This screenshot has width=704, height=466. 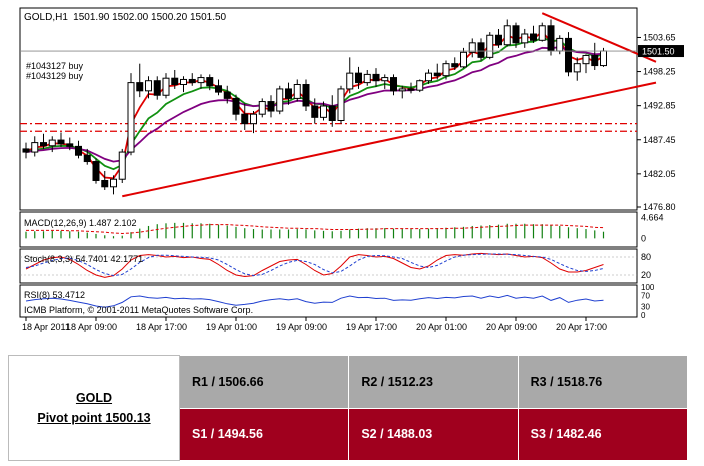 What do you see at coordinates (658, 52) in the screenshot?
I see `current-price-label: 1501.50` at bounding box center [658, 52].